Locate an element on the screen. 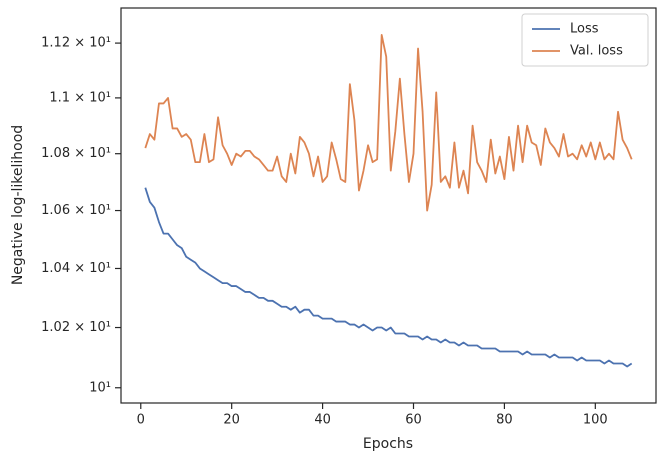 The width and height of the screenshot is (667, 463). x-tick-label: 20 is located at coordinates (231, 420).